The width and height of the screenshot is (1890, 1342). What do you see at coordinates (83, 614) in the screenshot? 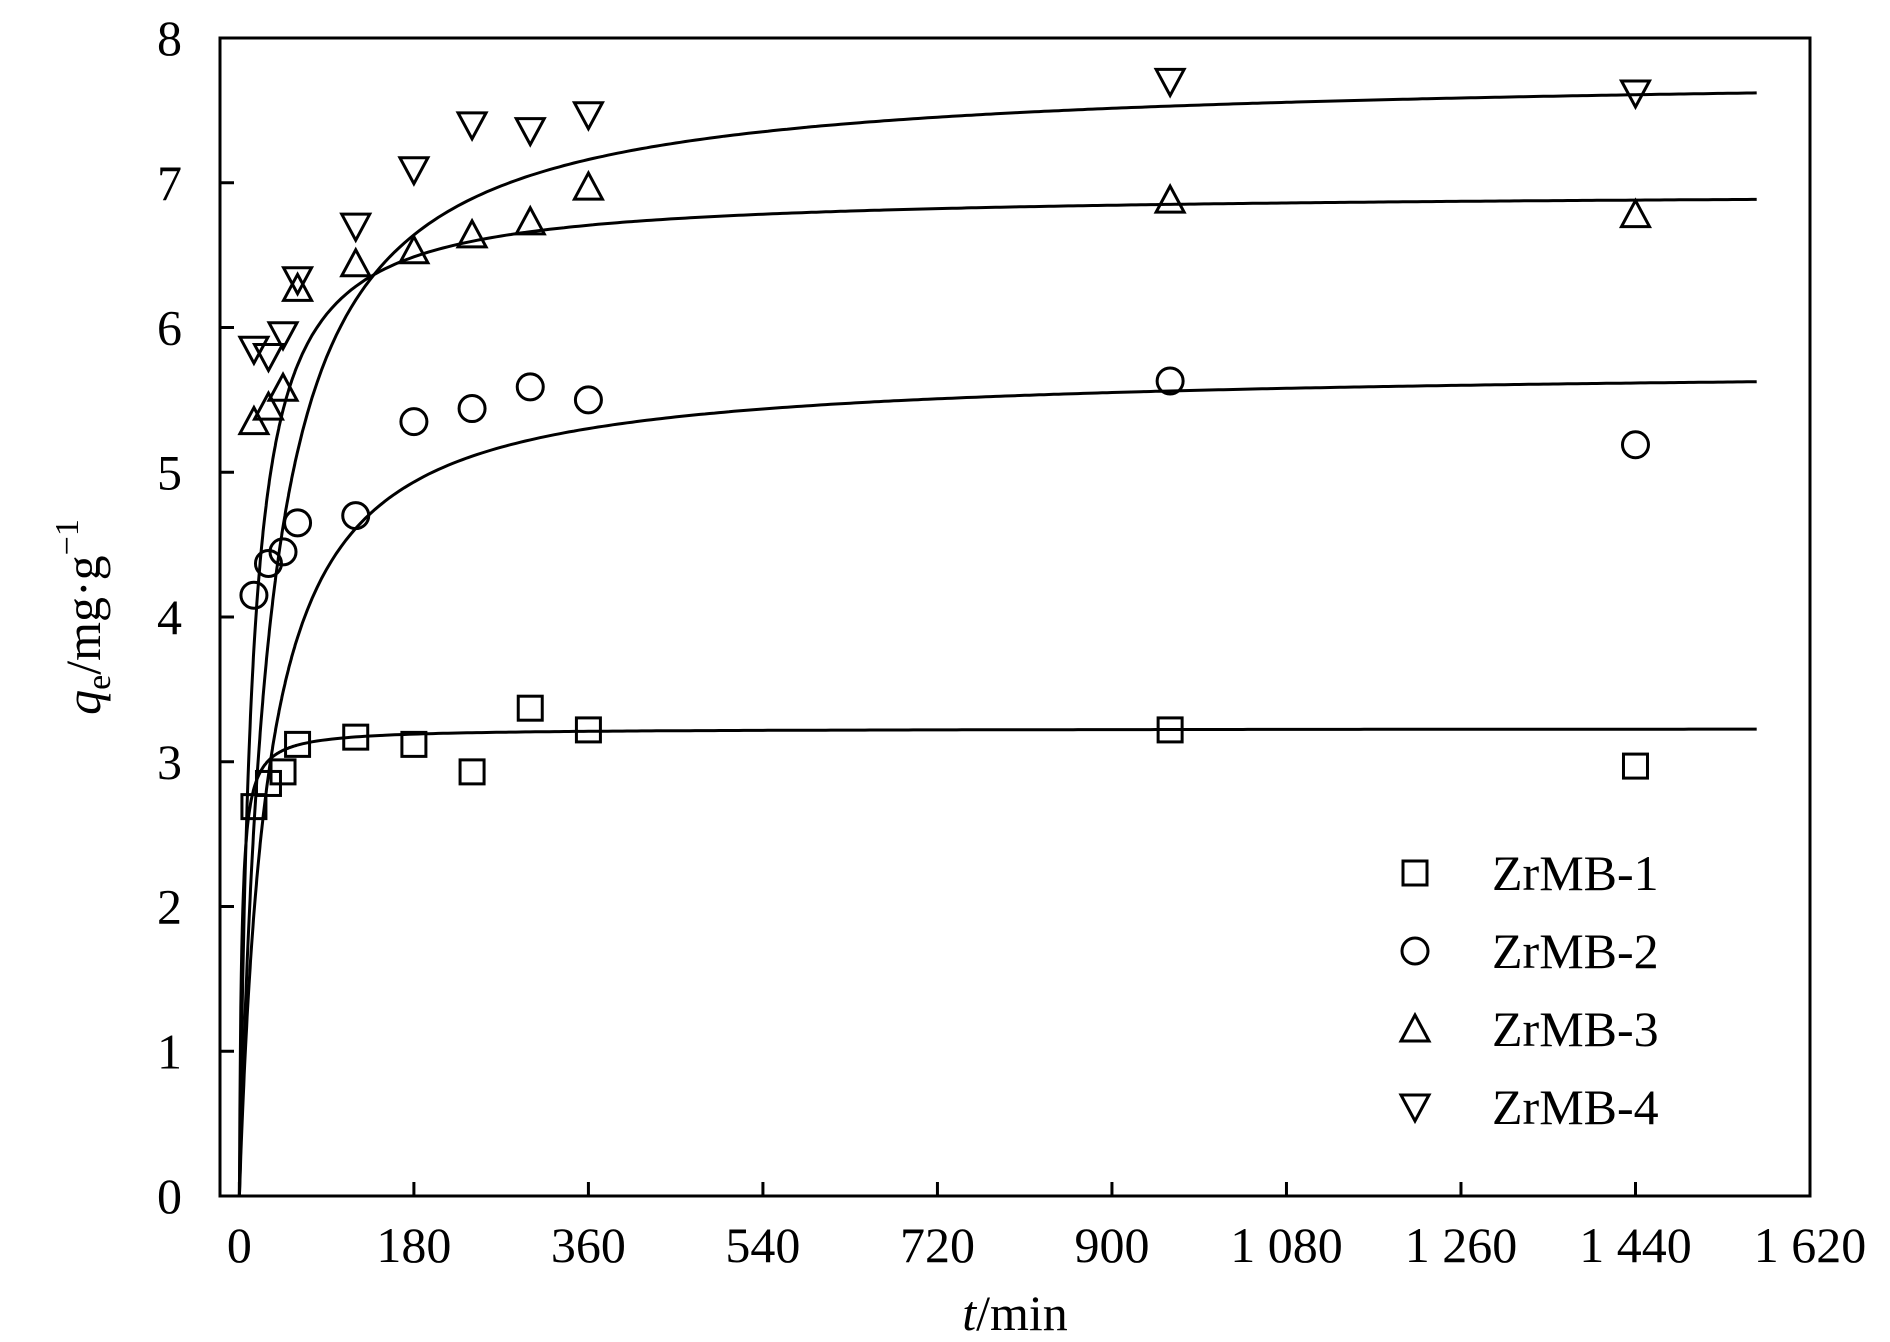
I see `y-axis-unit: /mg·g` at bounding box center [83, 614].